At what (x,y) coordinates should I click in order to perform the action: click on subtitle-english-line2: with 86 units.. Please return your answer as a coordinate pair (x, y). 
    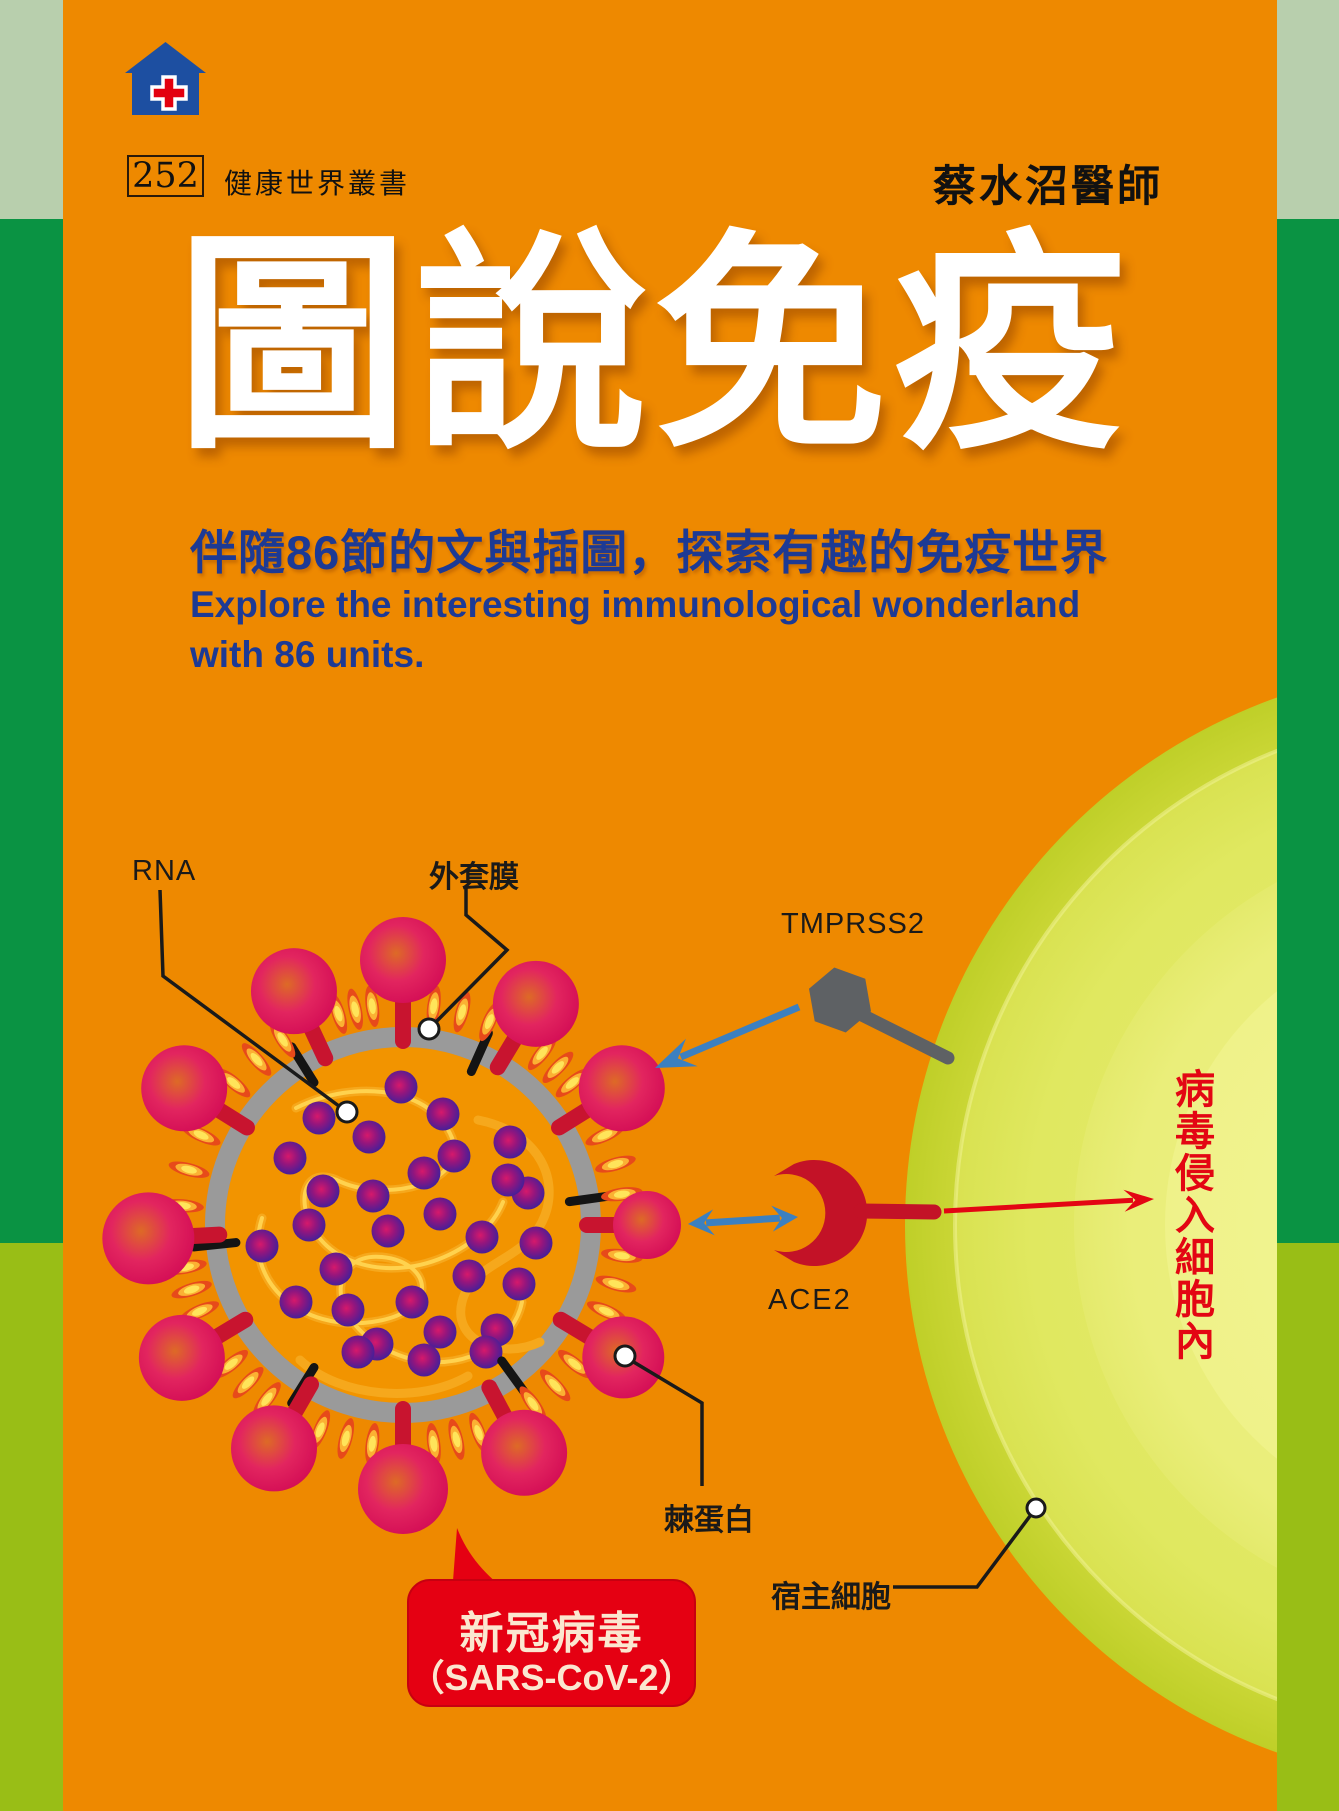
    Looking at the image, I should click on (307, 654).